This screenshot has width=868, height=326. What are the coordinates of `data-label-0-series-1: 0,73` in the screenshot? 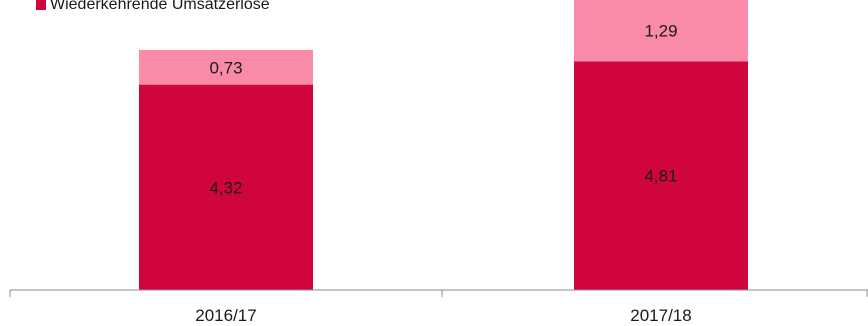 It's located at (225, 67).